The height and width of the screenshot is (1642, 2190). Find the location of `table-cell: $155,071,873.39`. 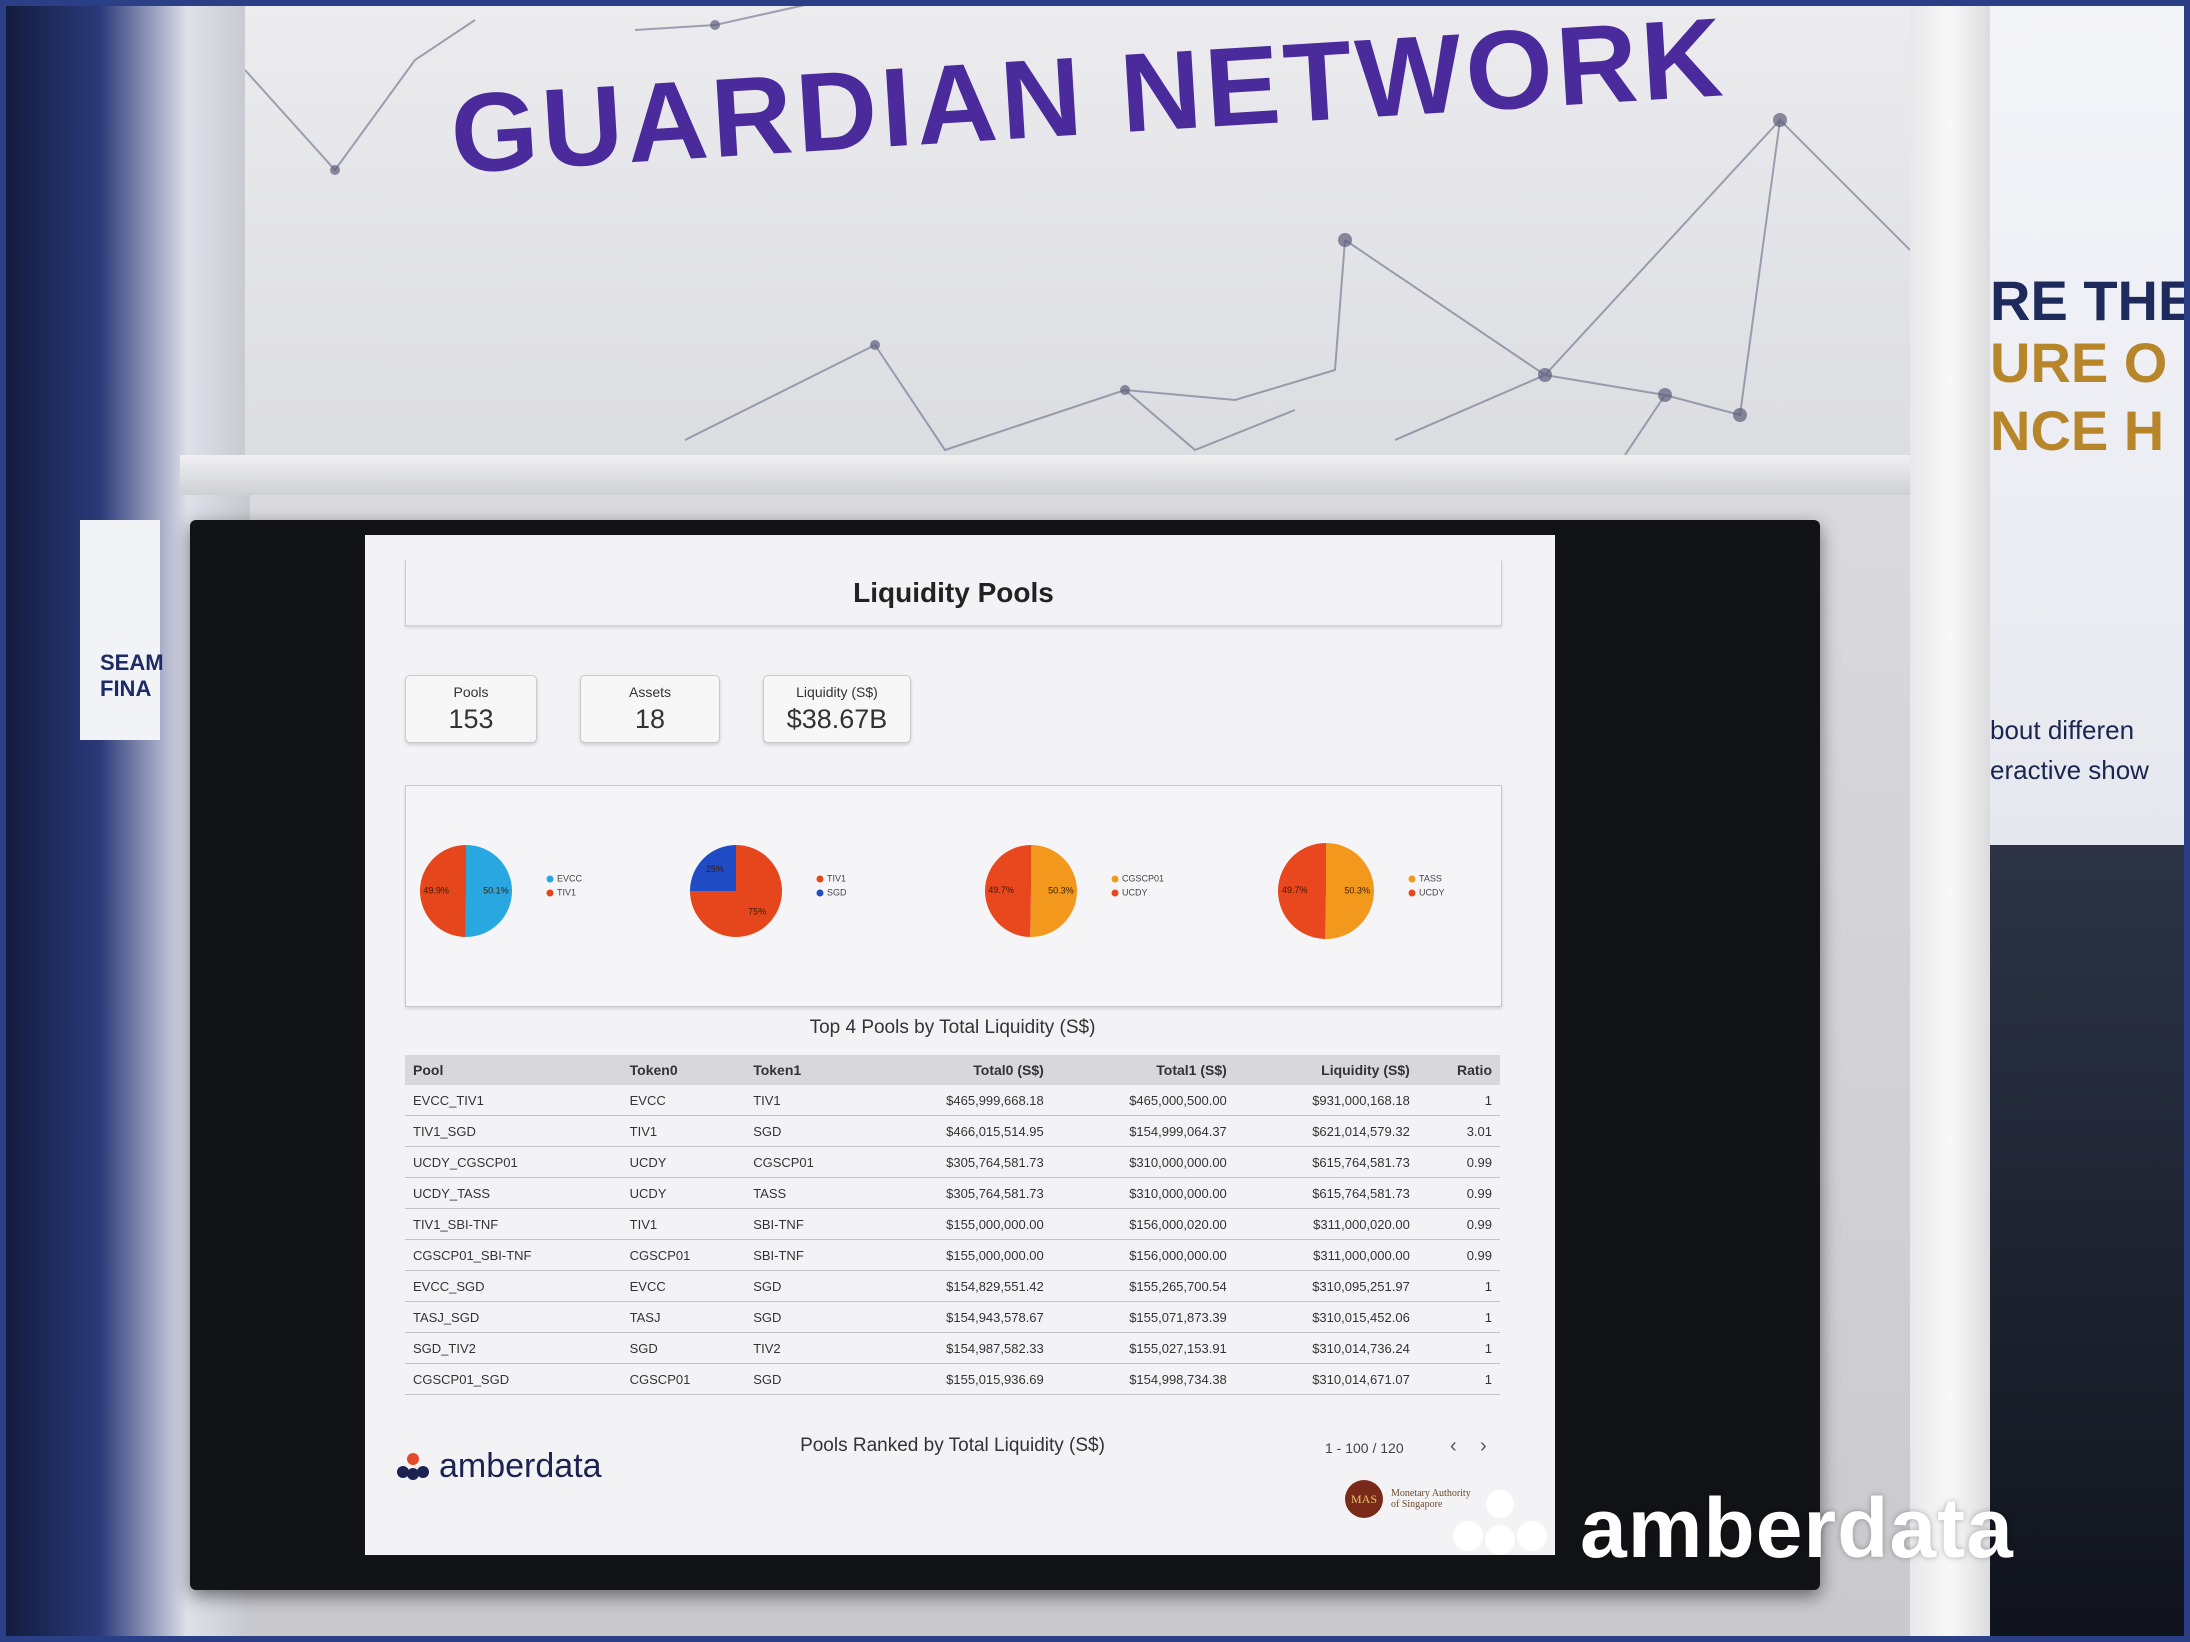

table-cell: $155,071,873.39 is located at coordinates (1143, 1317).